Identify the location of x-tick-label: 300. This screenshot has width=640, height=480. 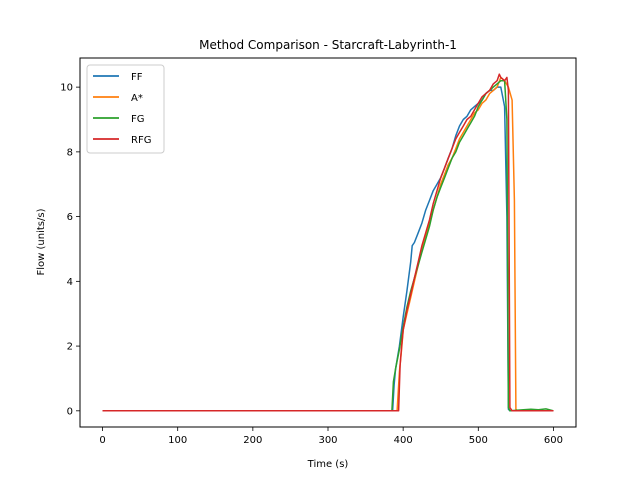
(327, 440).